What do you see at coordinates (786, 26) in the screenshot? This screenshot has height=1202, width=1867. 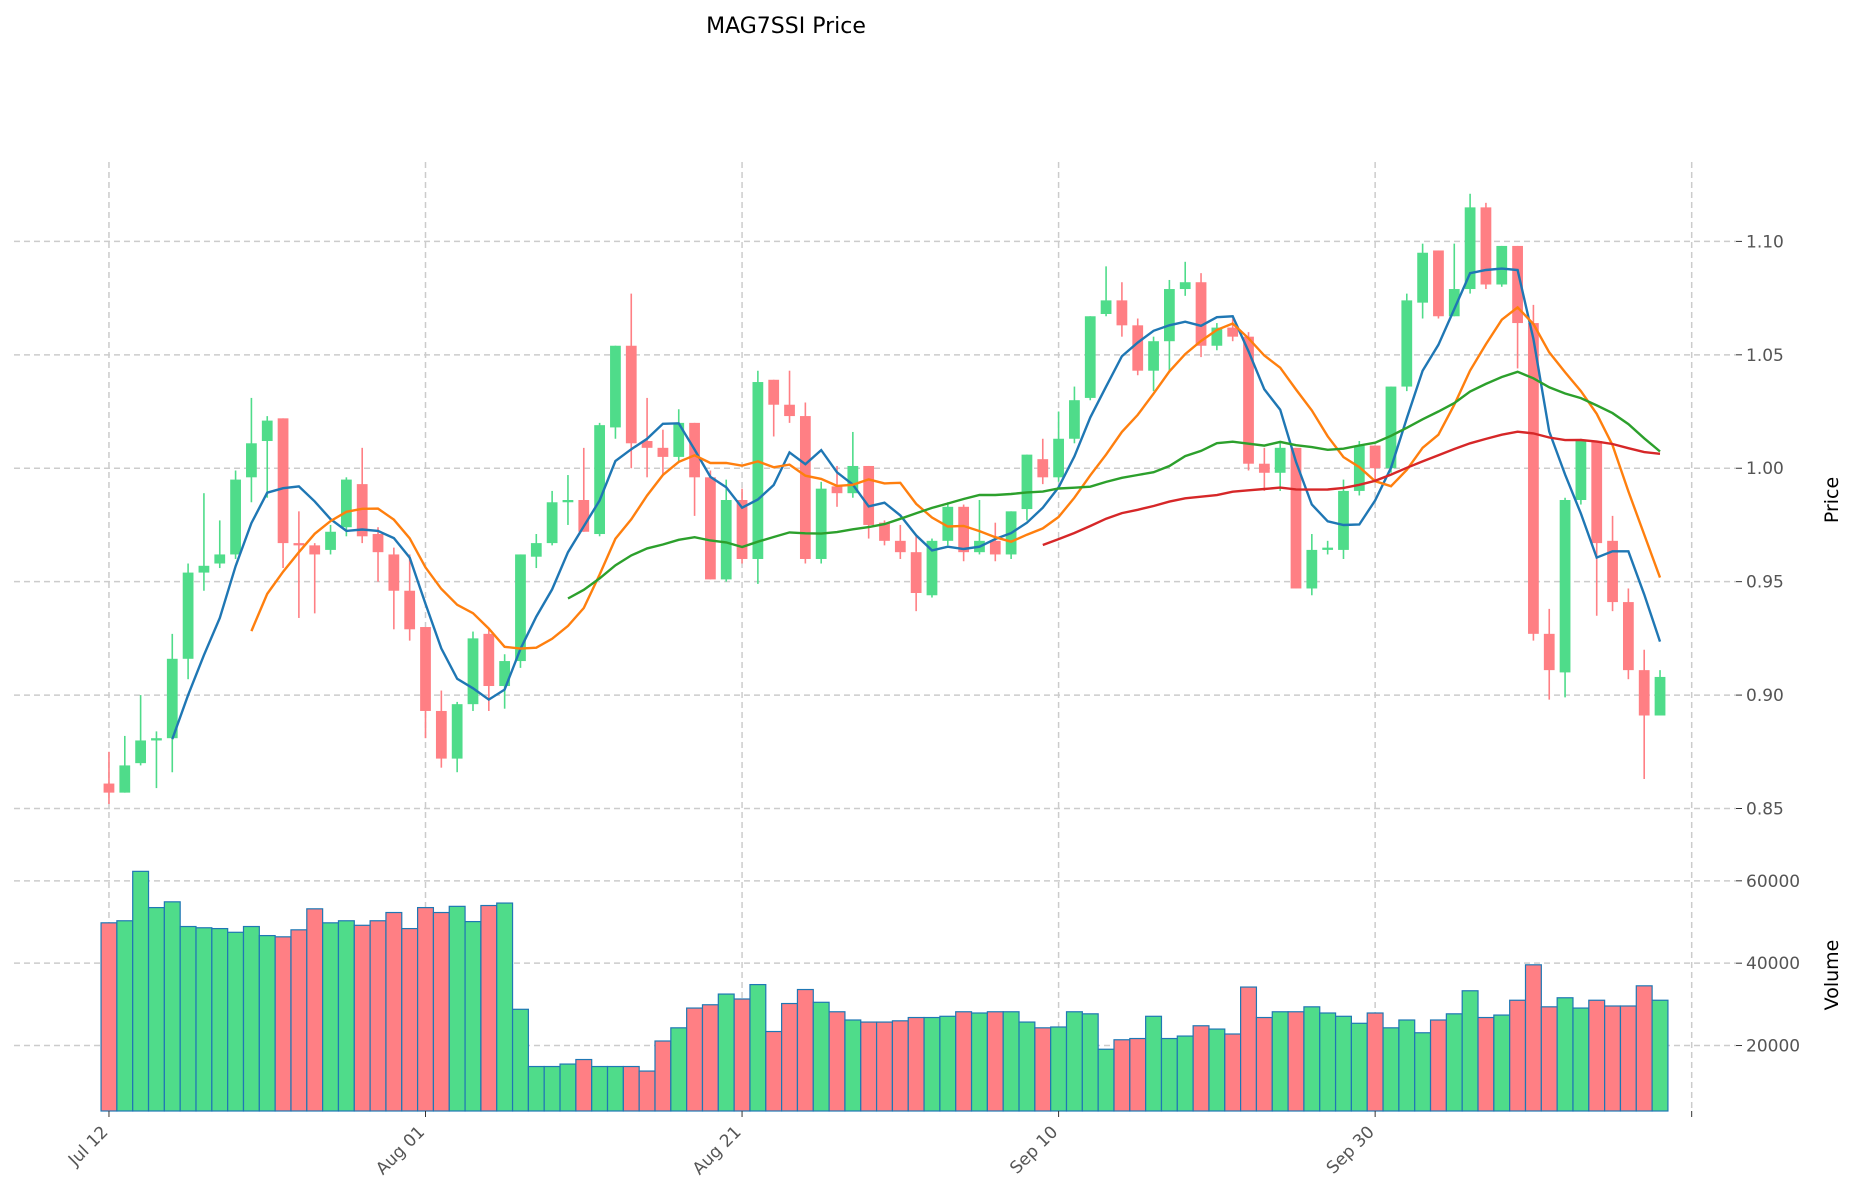 I see `chart-title: MAG7SSI Price` at bounding box center [786, 26].